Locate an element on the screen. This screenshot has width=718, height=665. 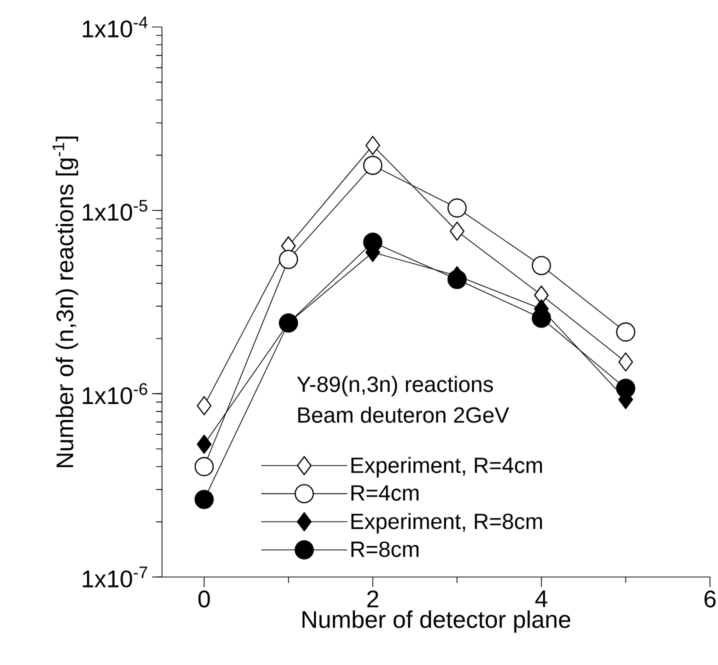
legend-label: Experiment, R=8cm is located at coordinates (446, 523).